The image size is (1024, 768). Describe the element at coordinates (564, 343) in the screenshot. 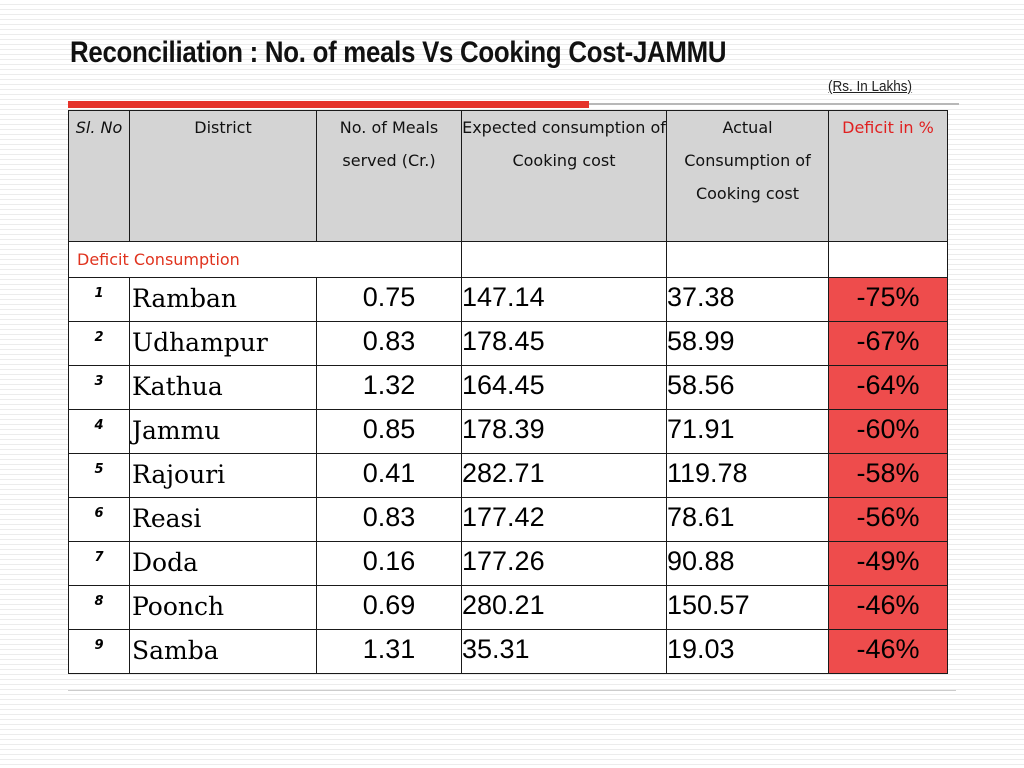

I see `cell-expected-consumption: 178.45` at that location.